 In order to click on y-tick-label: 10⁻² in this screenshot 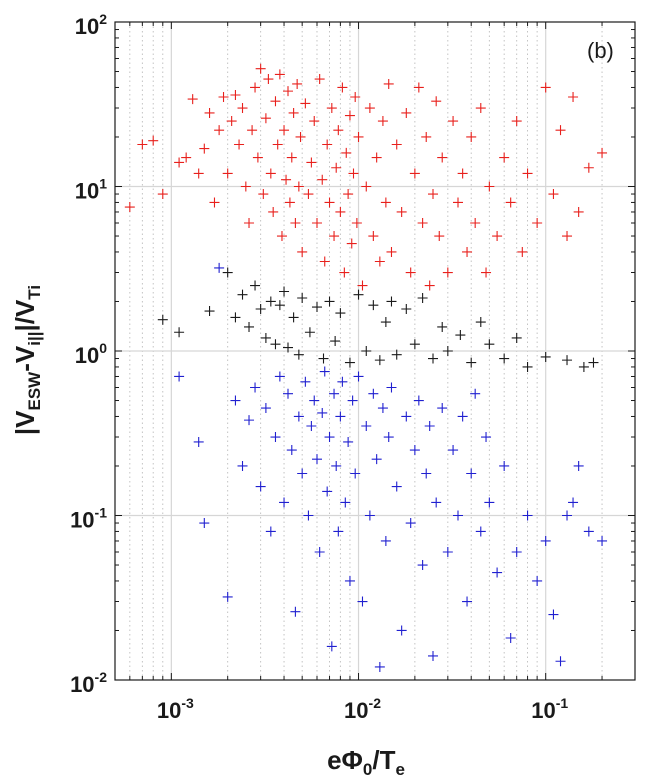, I will do `click(88, 683)`.